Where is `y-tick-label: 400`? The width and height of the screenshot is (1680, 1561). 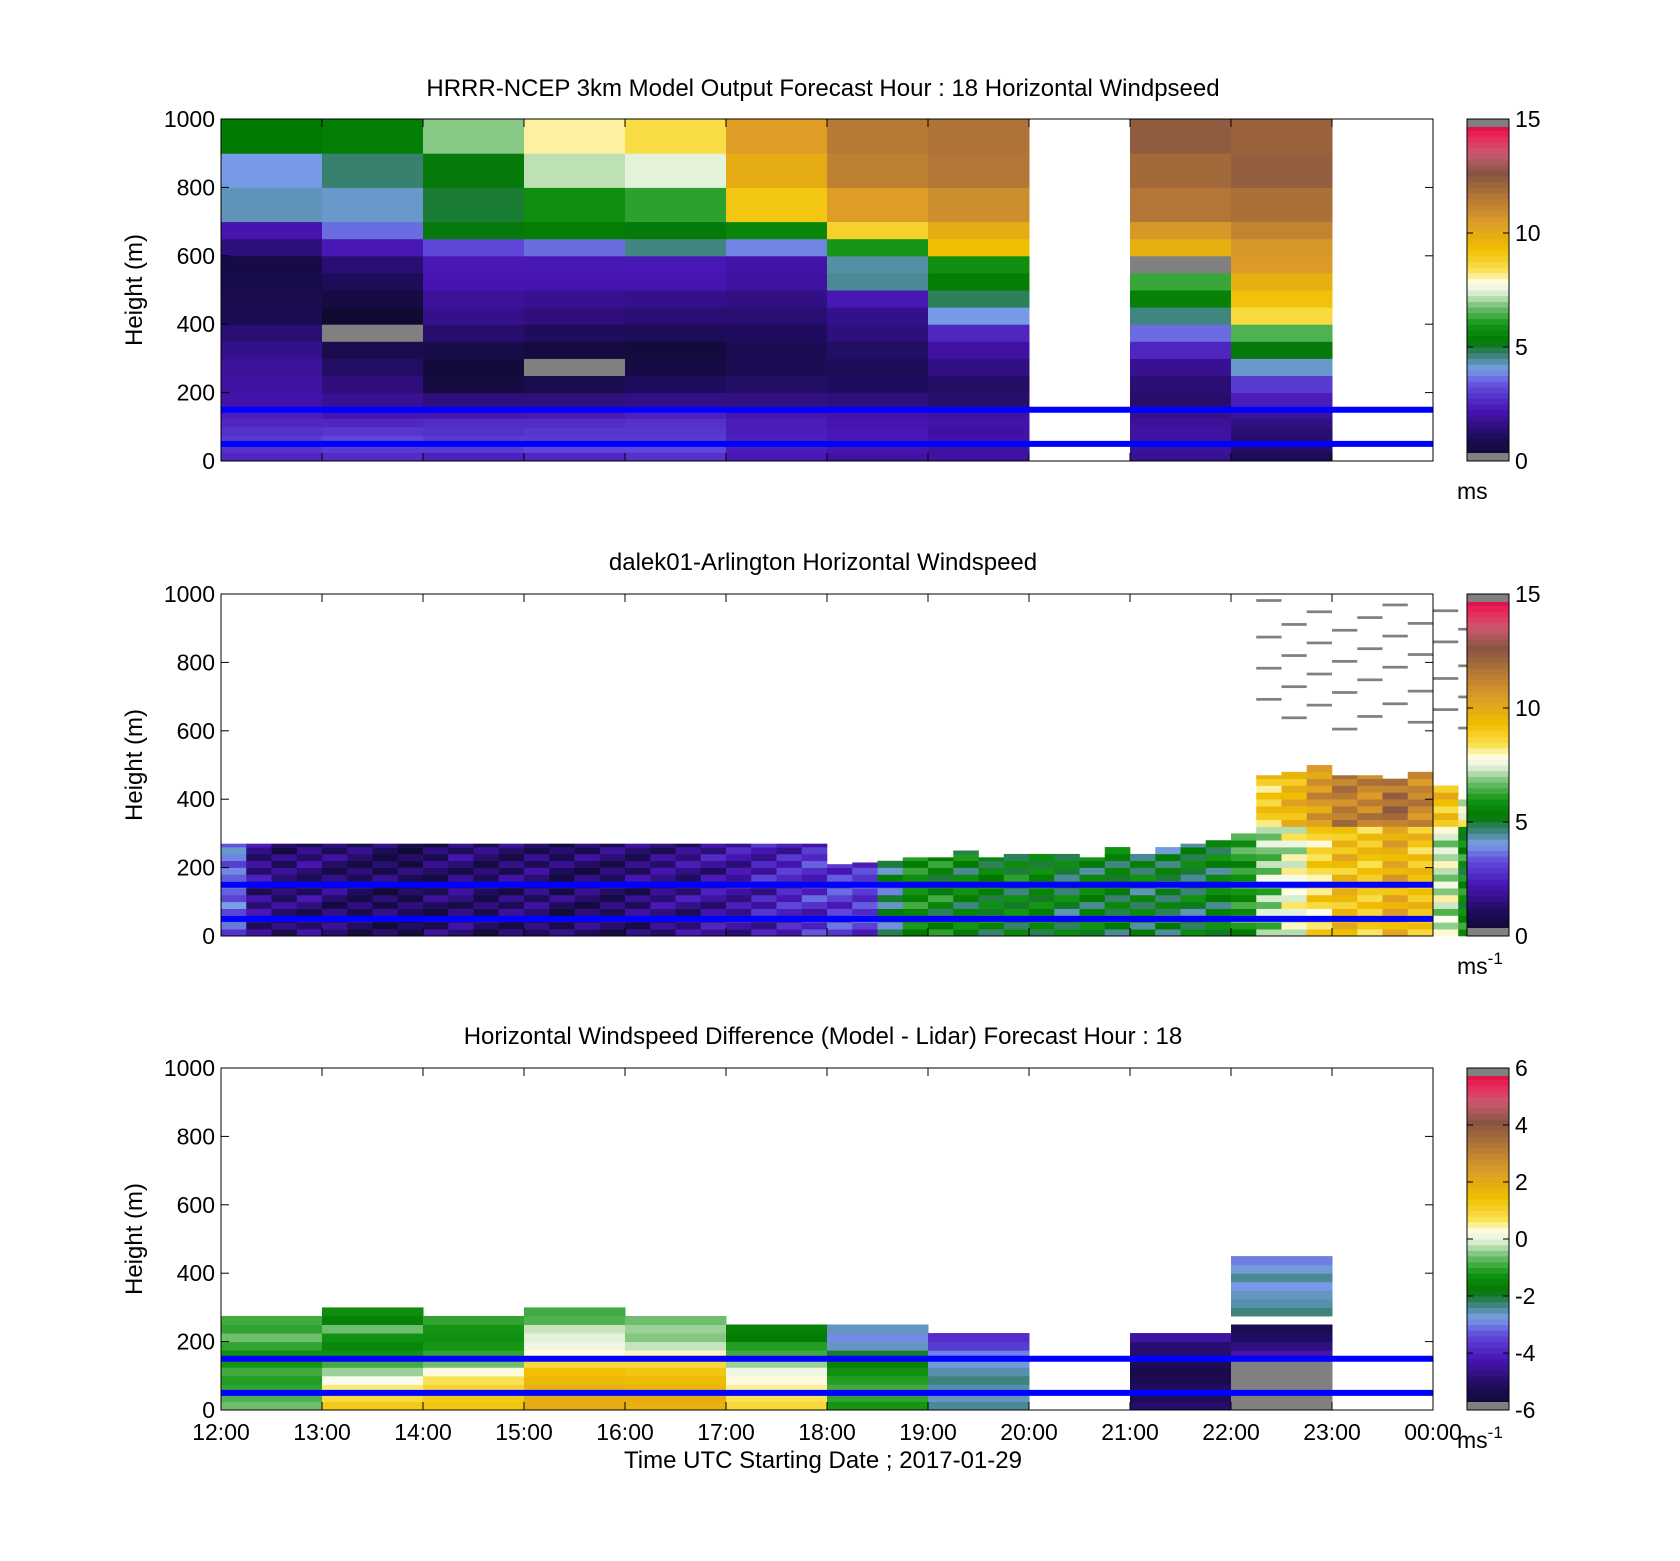 y-tick-label: 400 is located at coordinates (196, 799).